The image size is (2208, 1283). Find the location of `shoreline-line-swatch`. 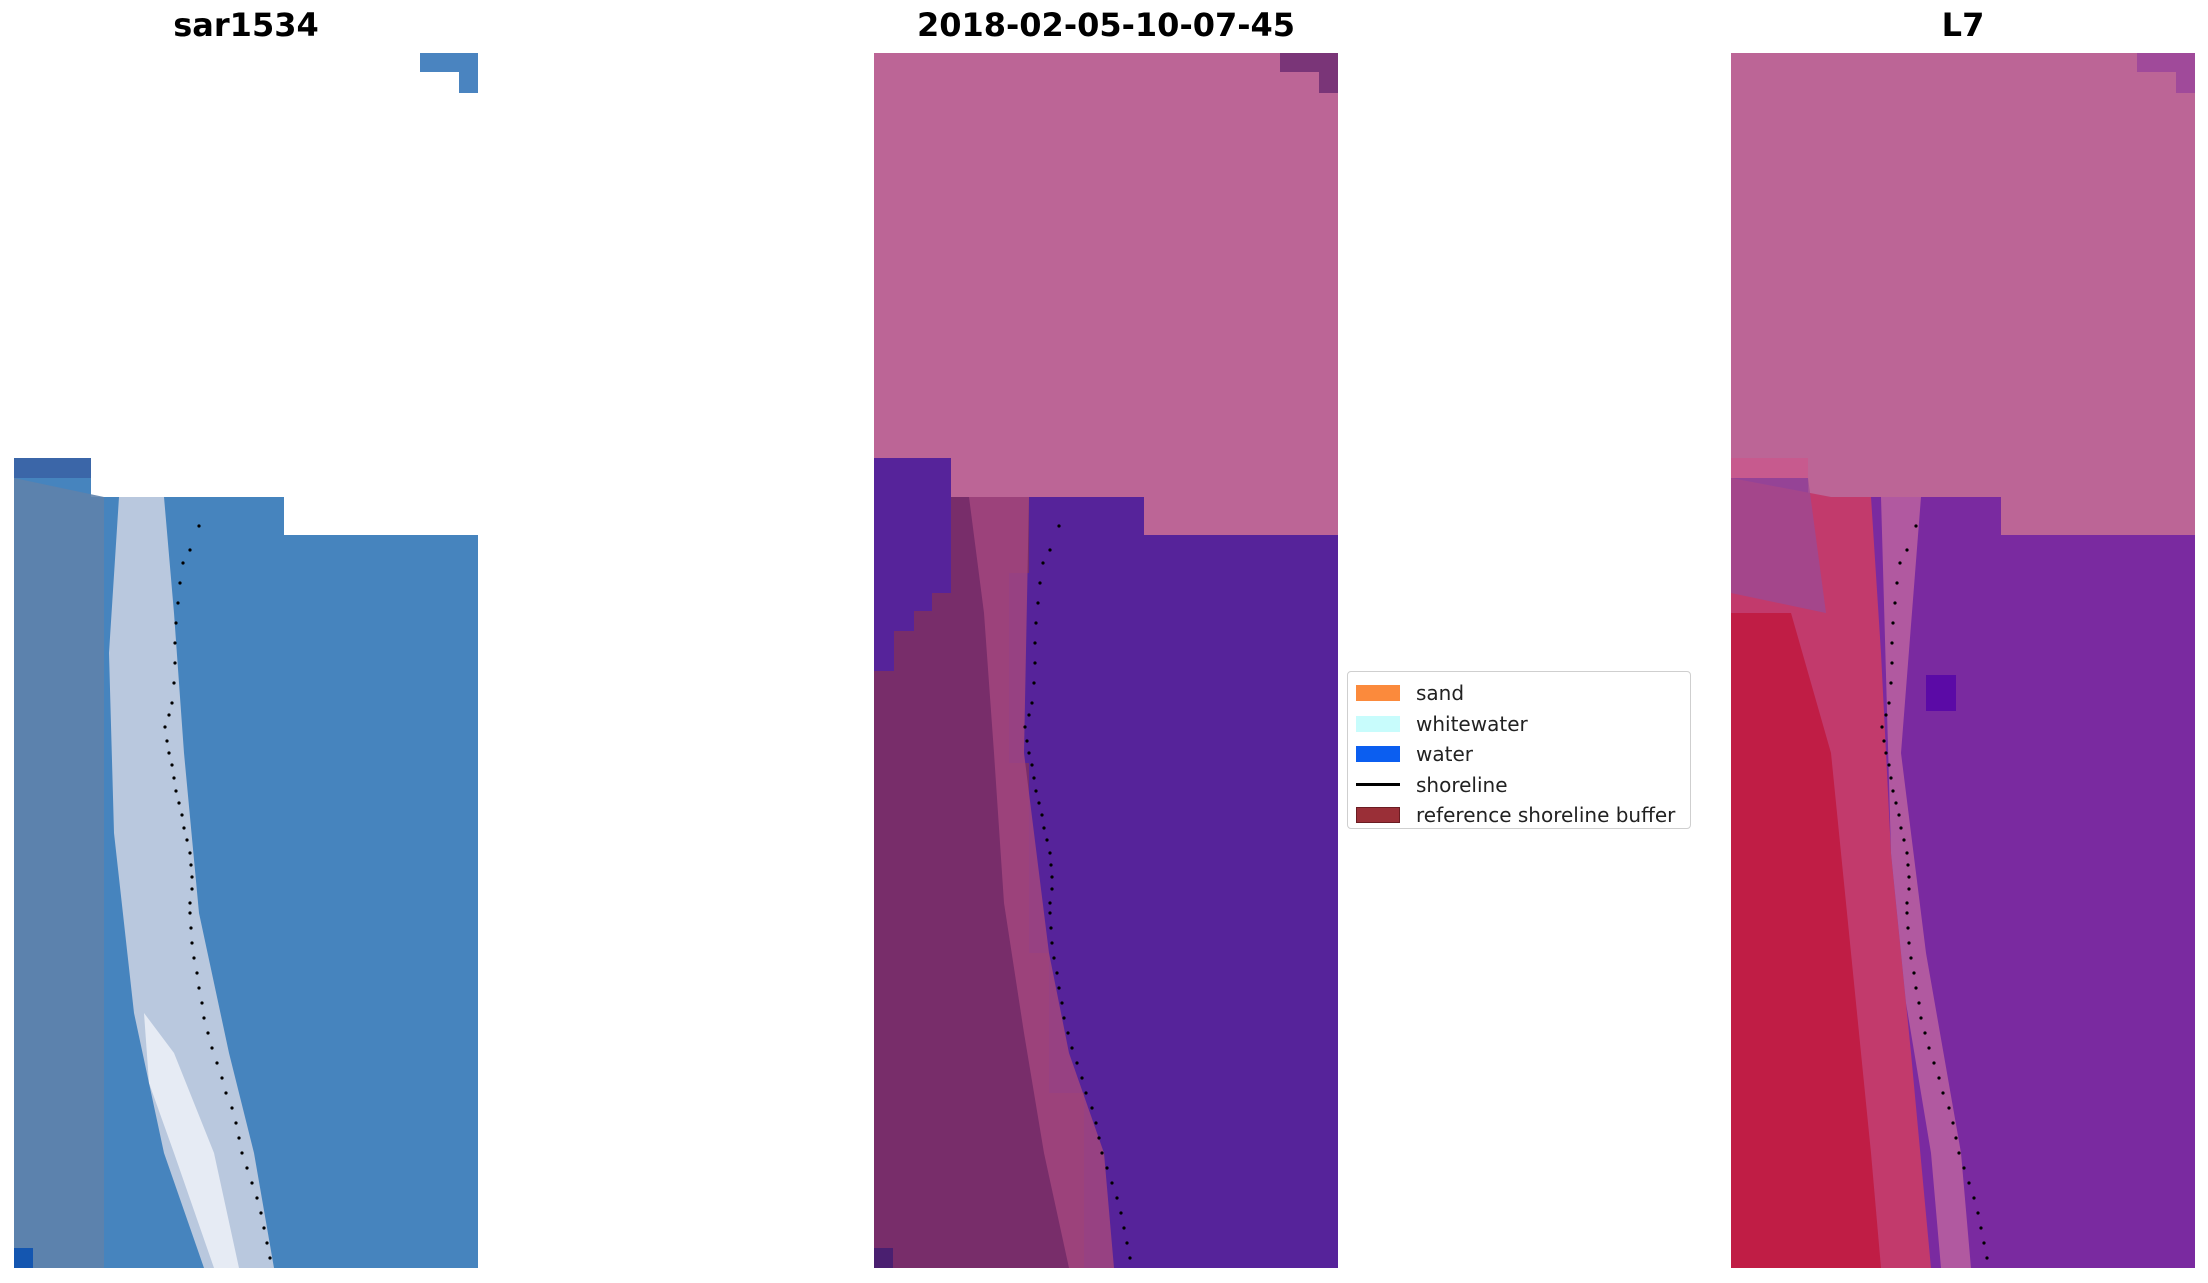

shoreline-line-swatch is located at coordinates (1378, 785).